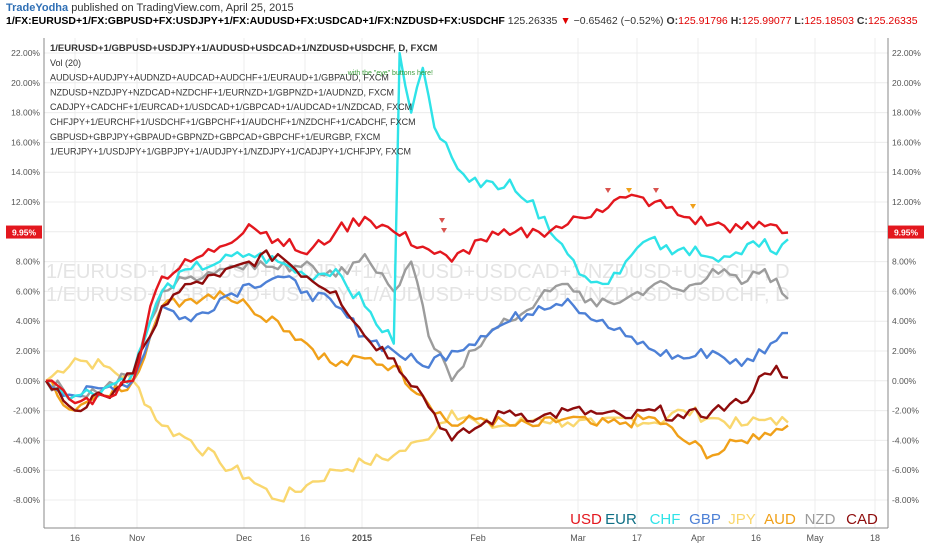 This screenshot has height=555, width=932. I want to click on y-tick-label-left: 6.00%, so click(28, 291).